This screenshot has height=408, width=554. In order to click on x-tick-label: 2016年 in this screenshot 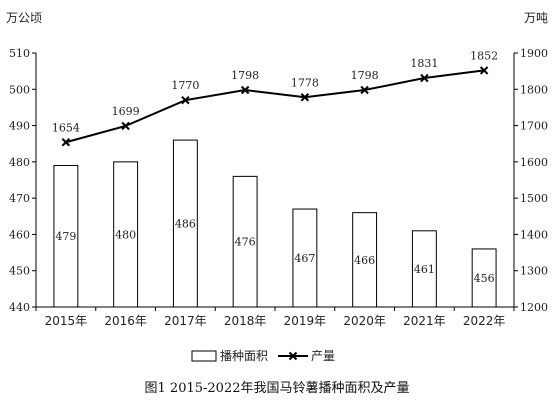, I will do `click(125, 321)`.